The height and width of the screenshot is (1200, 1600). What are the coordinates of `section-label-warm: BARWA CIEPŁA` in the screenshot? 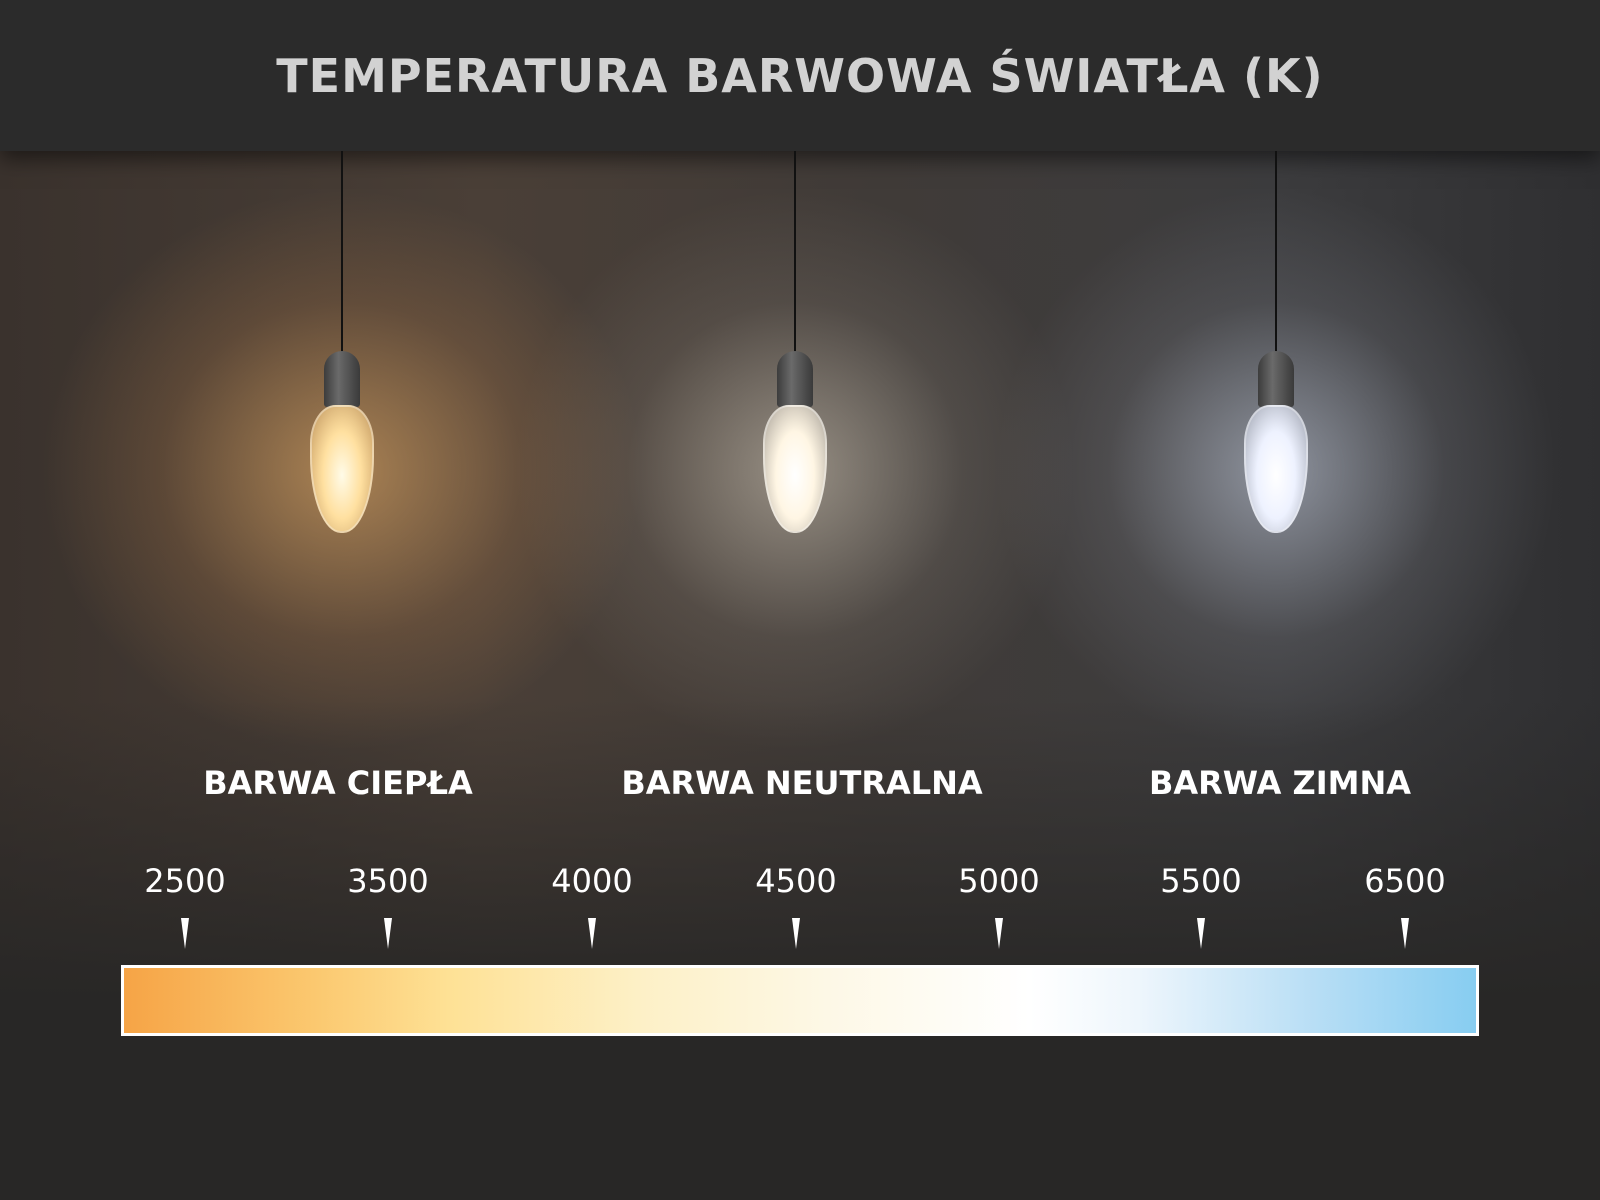 It's located at (338, 783).